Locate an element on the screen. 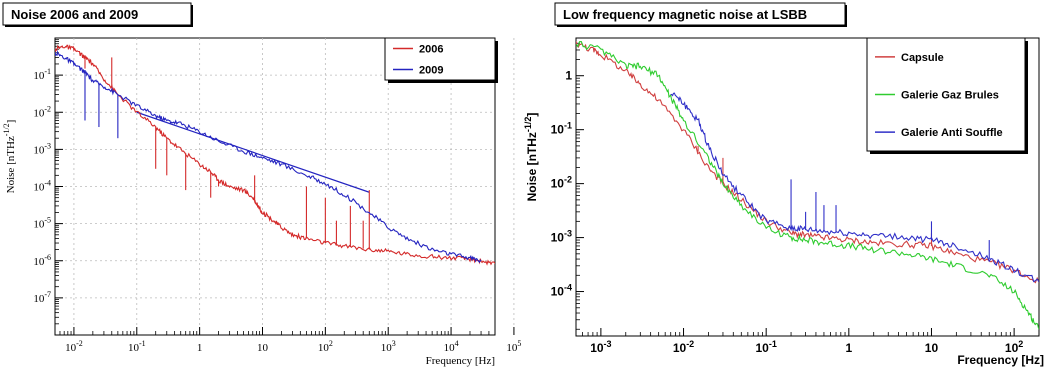 Image resolution: width=1048 pixels, height=369 pixels. y-tick-label: 1 is located at coordinates (568, 76).